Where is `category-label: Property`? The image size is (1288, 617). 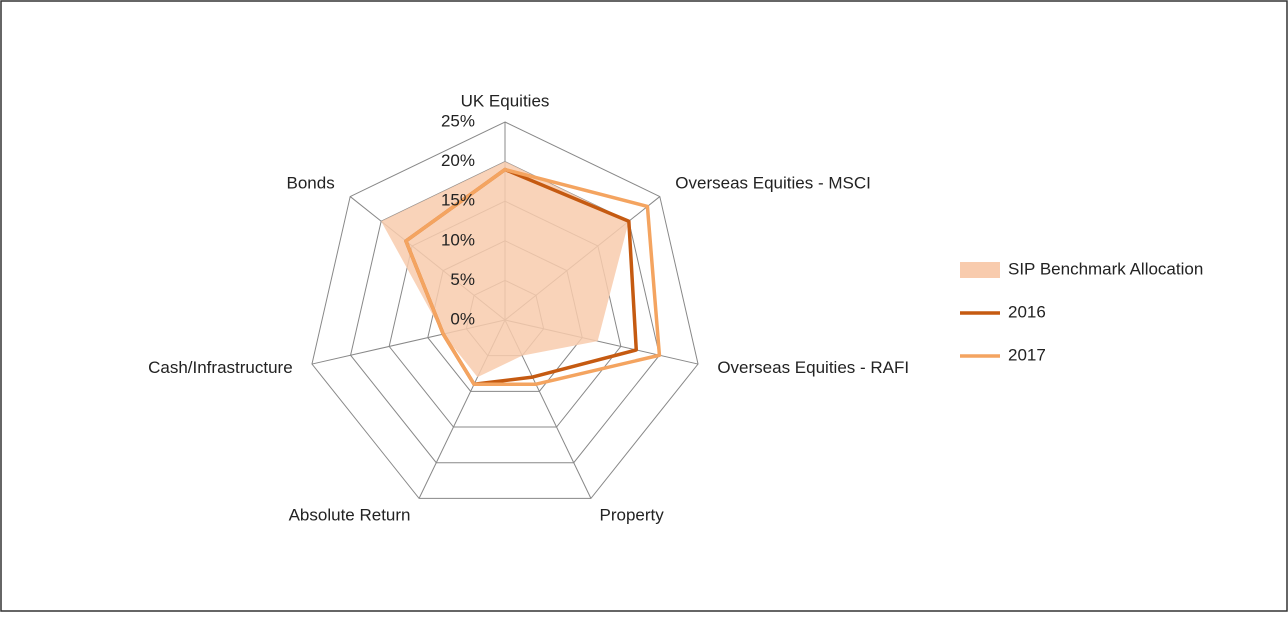 category-label: Property is located at coordinates (631, 515).